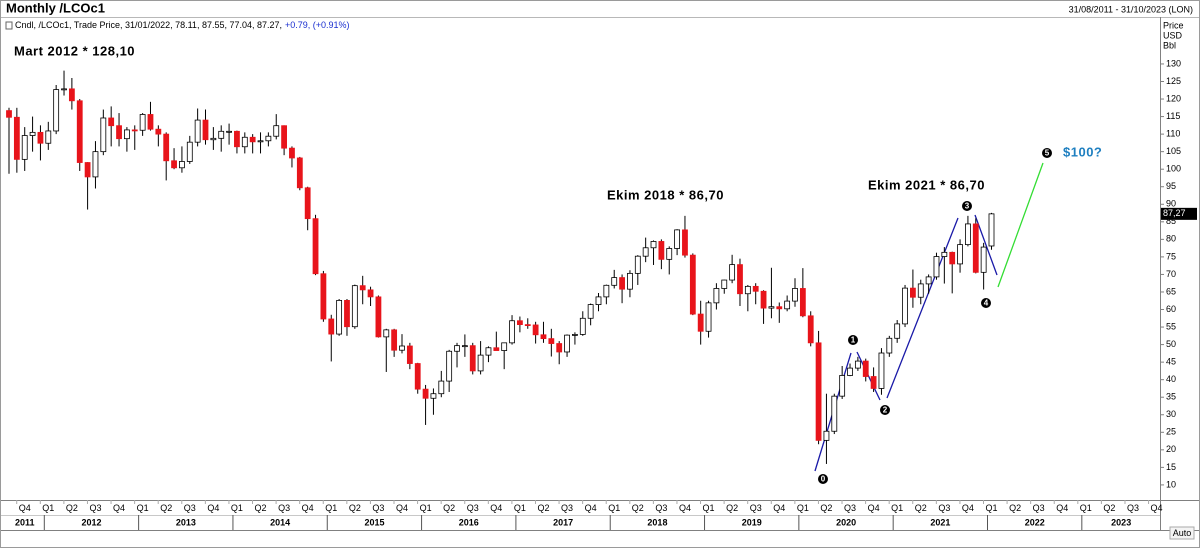  What do you see at coordinates (469, 522) in the screenshot?
I see `year-label: 2016` at bounding box center [469, 522].